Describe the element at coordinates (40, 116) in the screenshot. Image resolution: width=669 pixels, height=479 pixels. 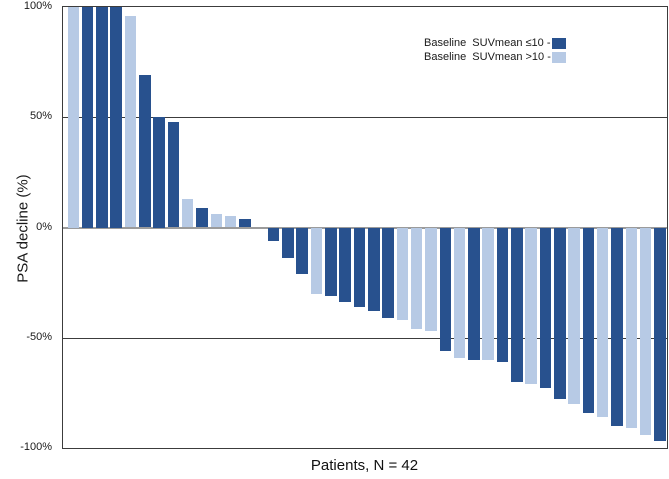
I see `y-tick-label-50: 50%` at that location.